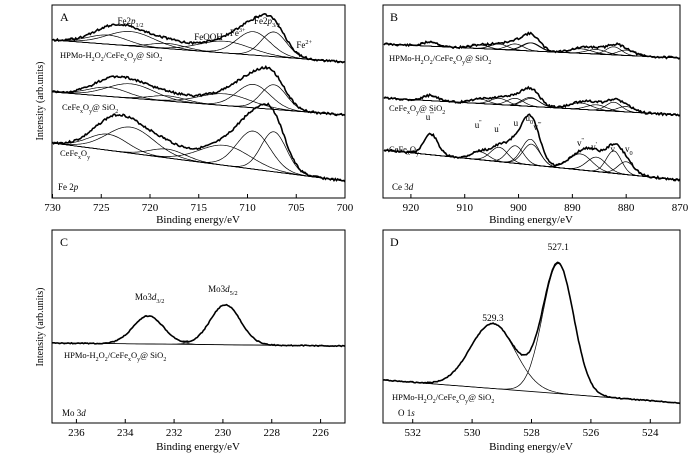 Image resolution: width=700 pixels, height=468 pixels. Describe the element at coordinates (198, 220) in the screenshot. I see `panel-a-xlabel: Binding energy/eV` at that location.